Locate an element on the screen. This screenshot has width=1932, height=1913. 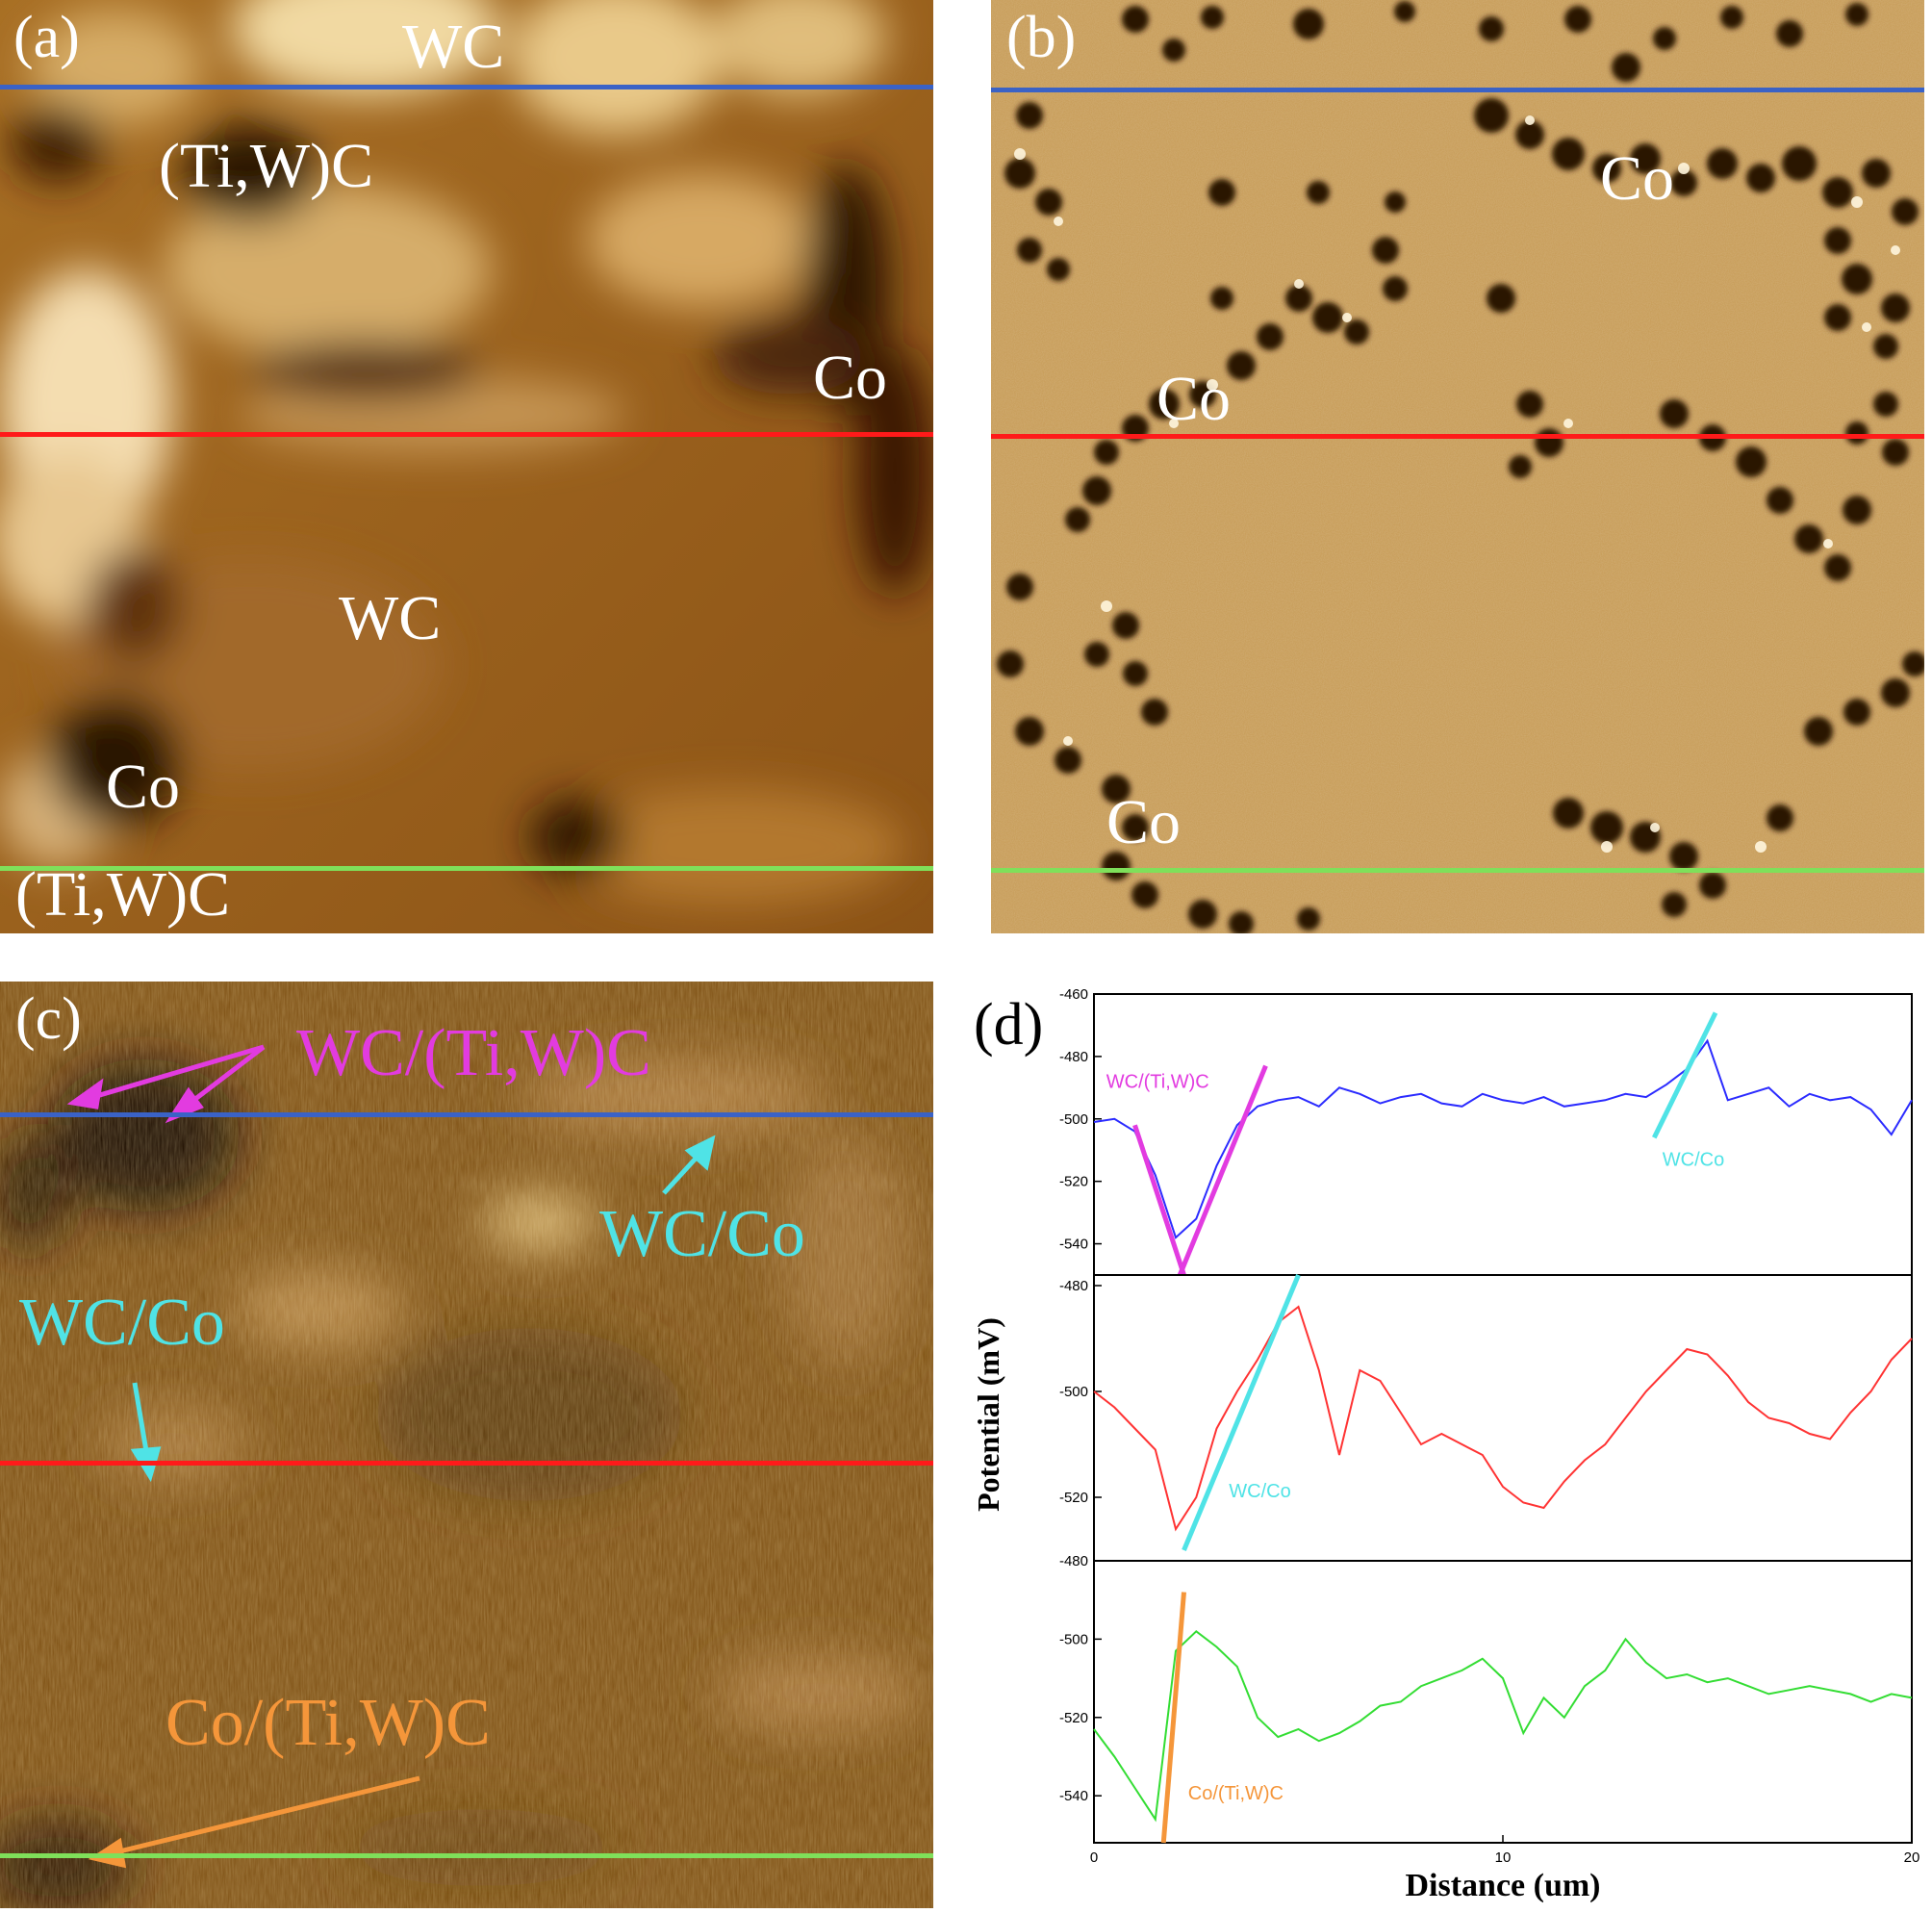
interface-annotation: WC/(Ti,W)C is located at coordinates (1157, 1081).